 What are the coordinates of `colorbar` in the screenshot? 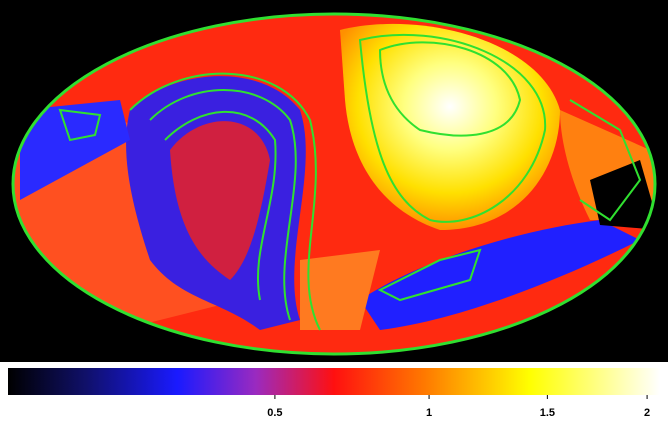 It's located at (334, 381).